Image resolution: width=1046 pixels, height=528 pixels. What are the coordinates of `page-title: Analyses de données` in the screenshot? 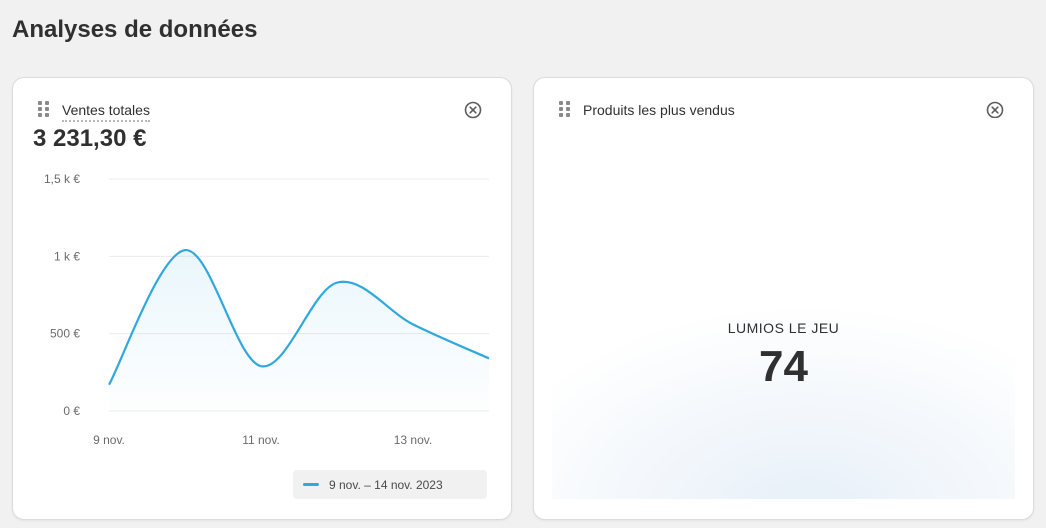 It's located at (135, 29).